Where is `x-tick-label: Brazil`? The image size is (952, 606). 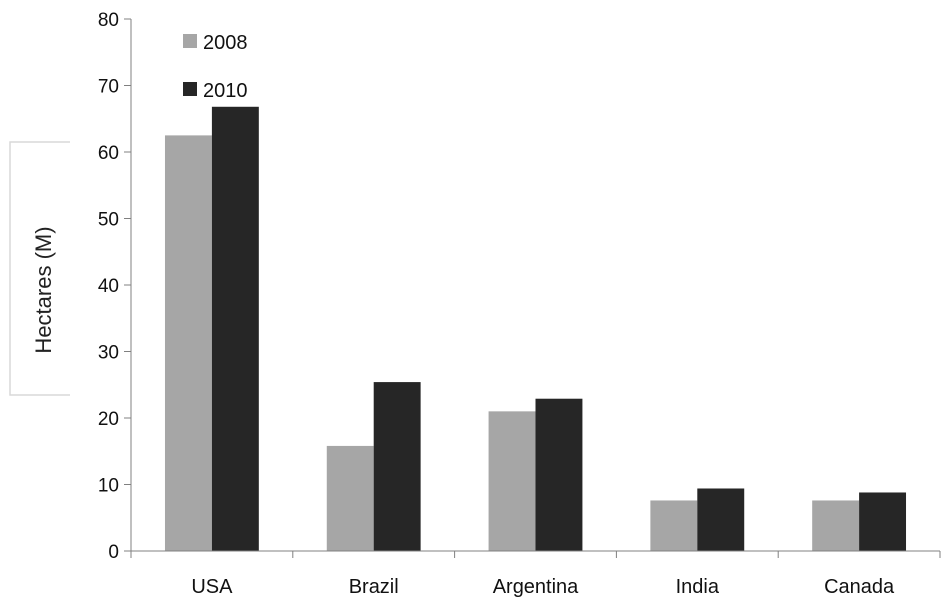
x-tick-label: Brazil is located at coordinates (374, 587).